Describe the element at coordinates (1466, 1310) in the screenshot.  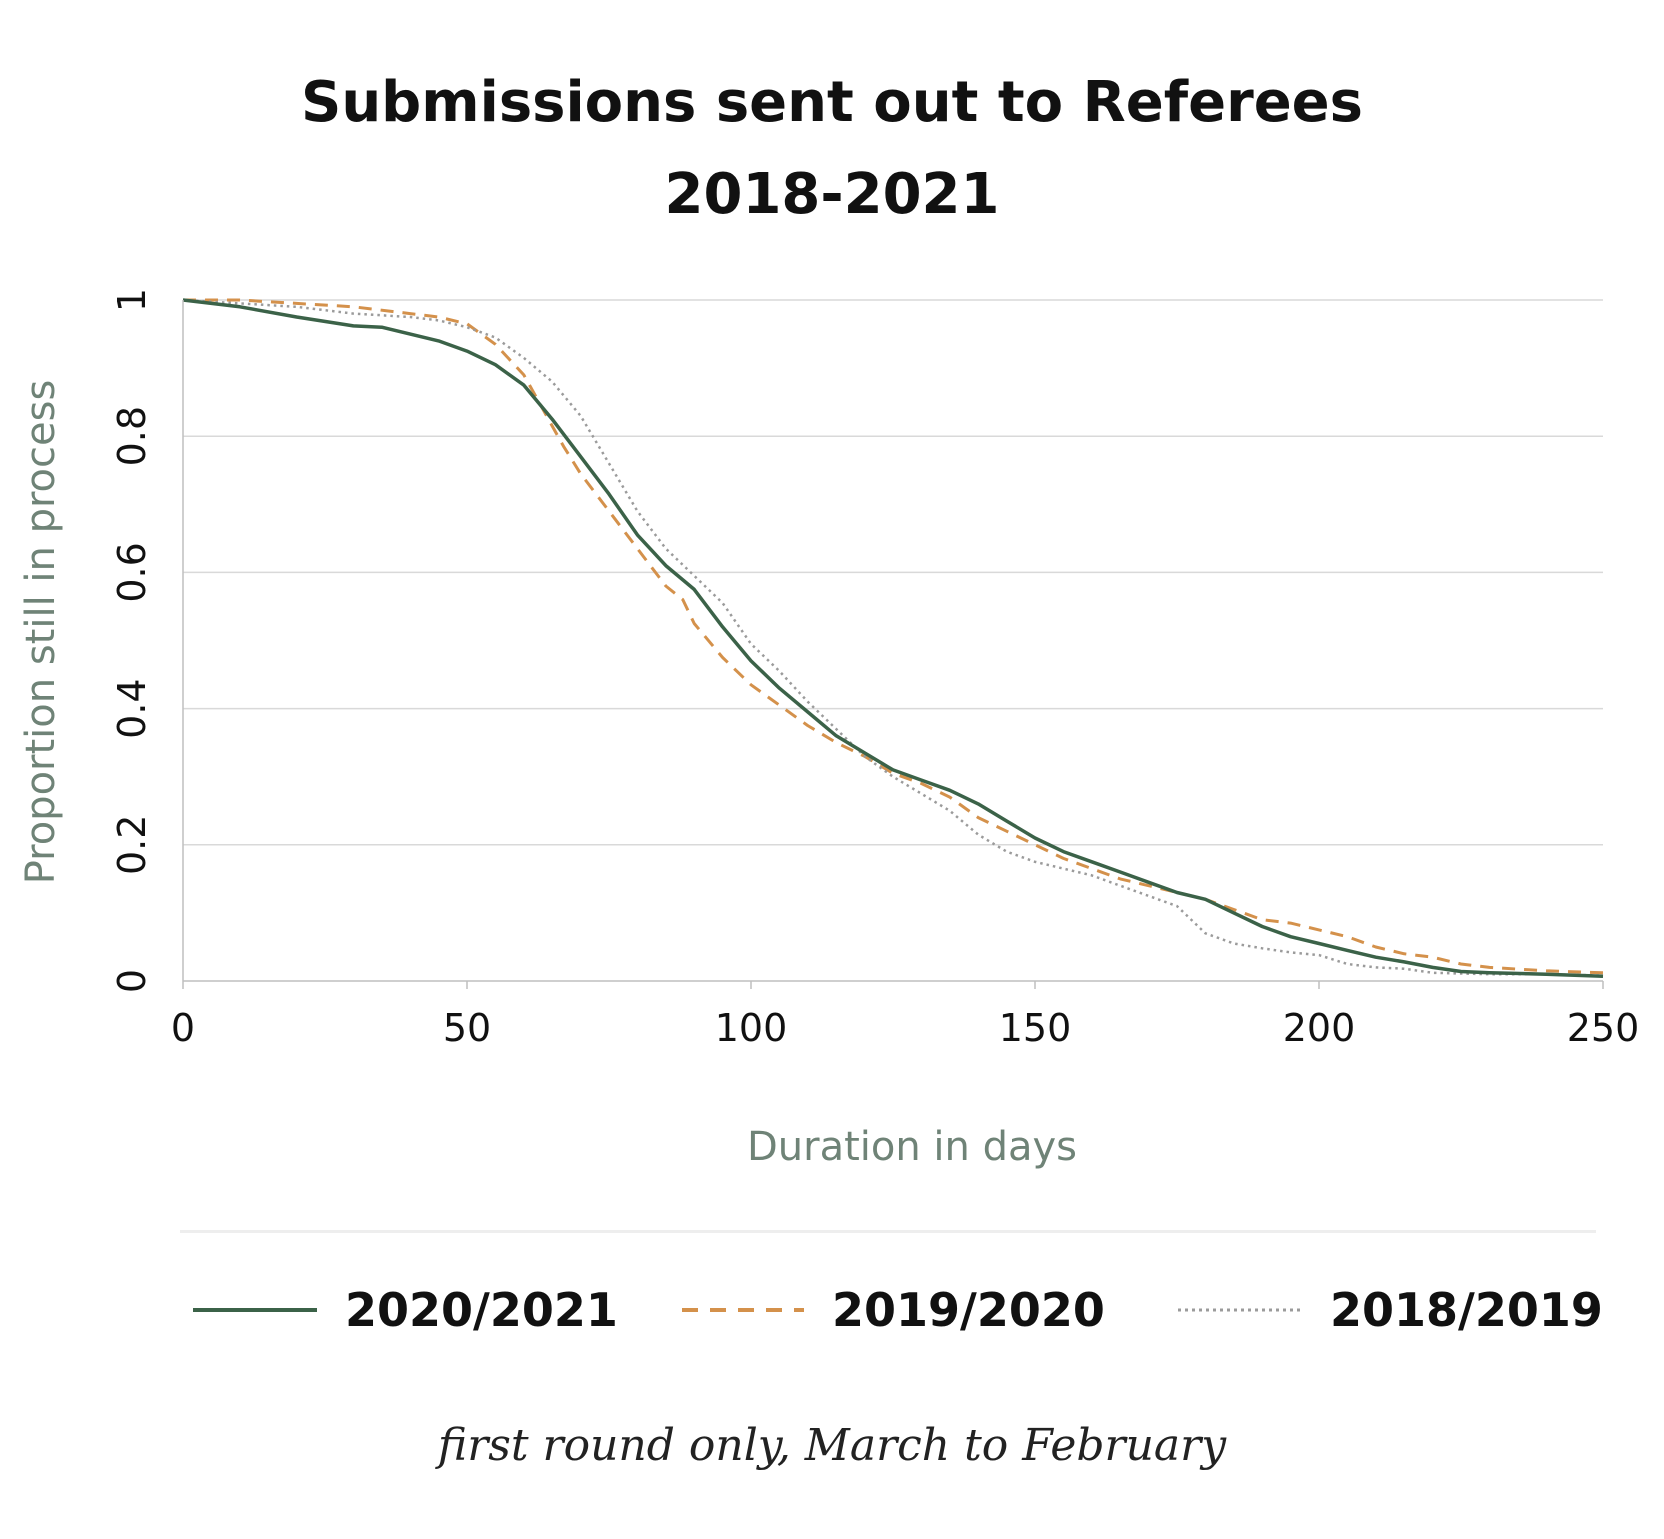
I see `legend-label: 2018/2019` at that location.